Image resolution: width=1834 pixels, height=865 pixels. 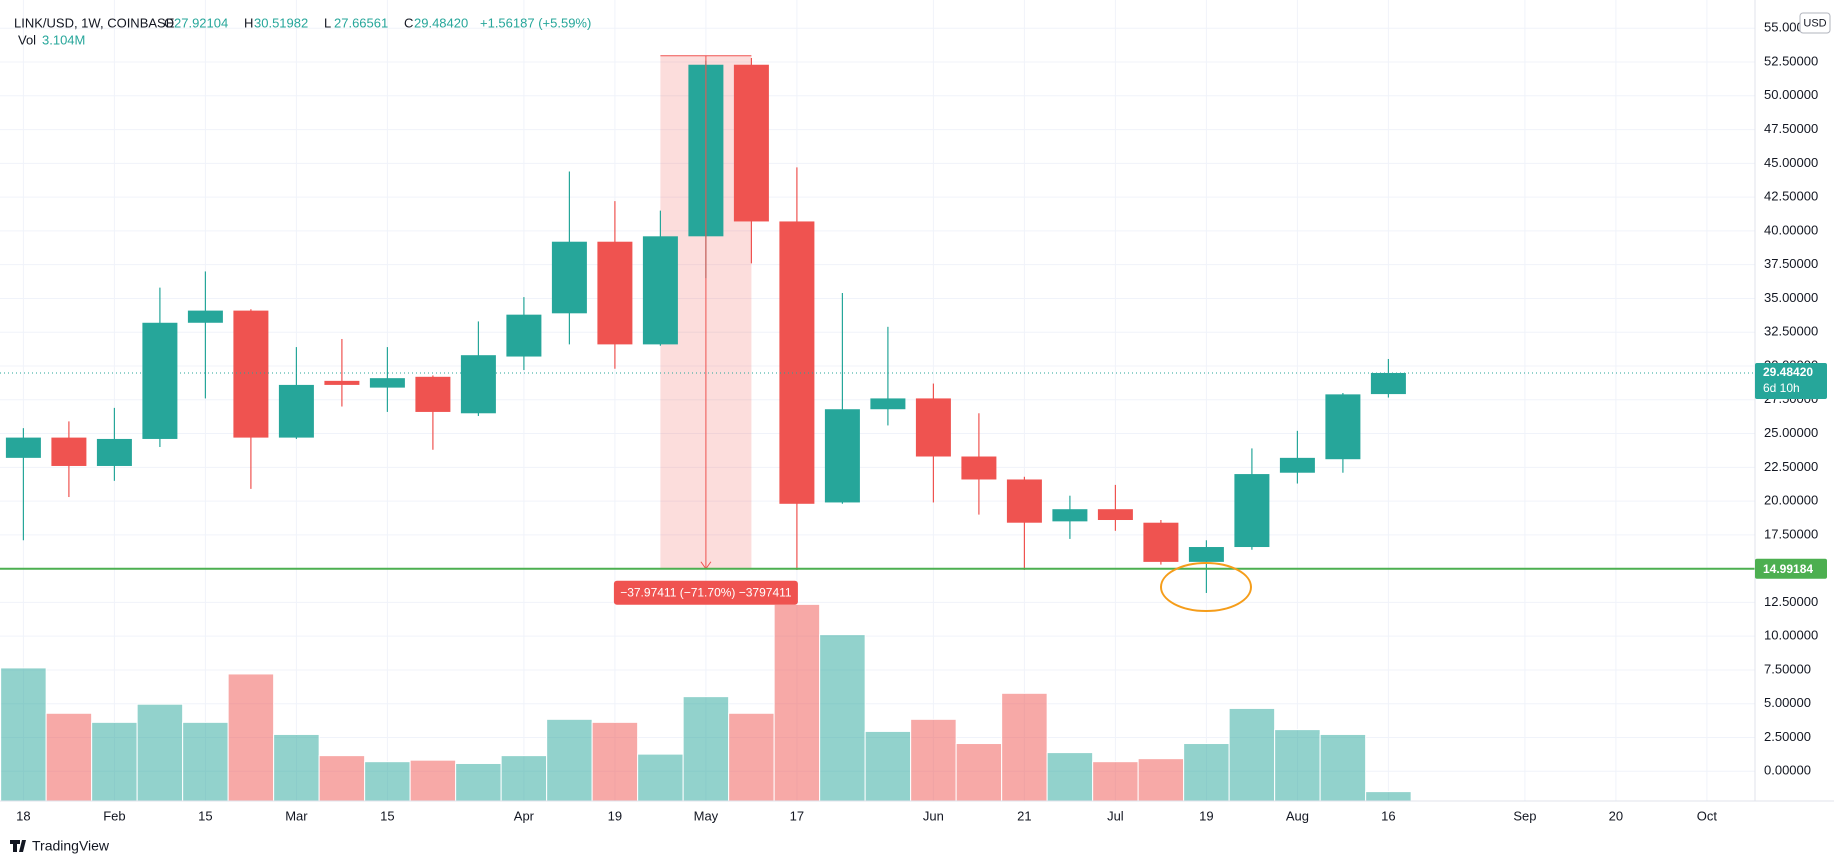 What do you see at coordinates (706, 592) in the screenshot?
I see `measure-label: −37.97411 (−71.70%) −3797411` at bounding box center [706, 592].